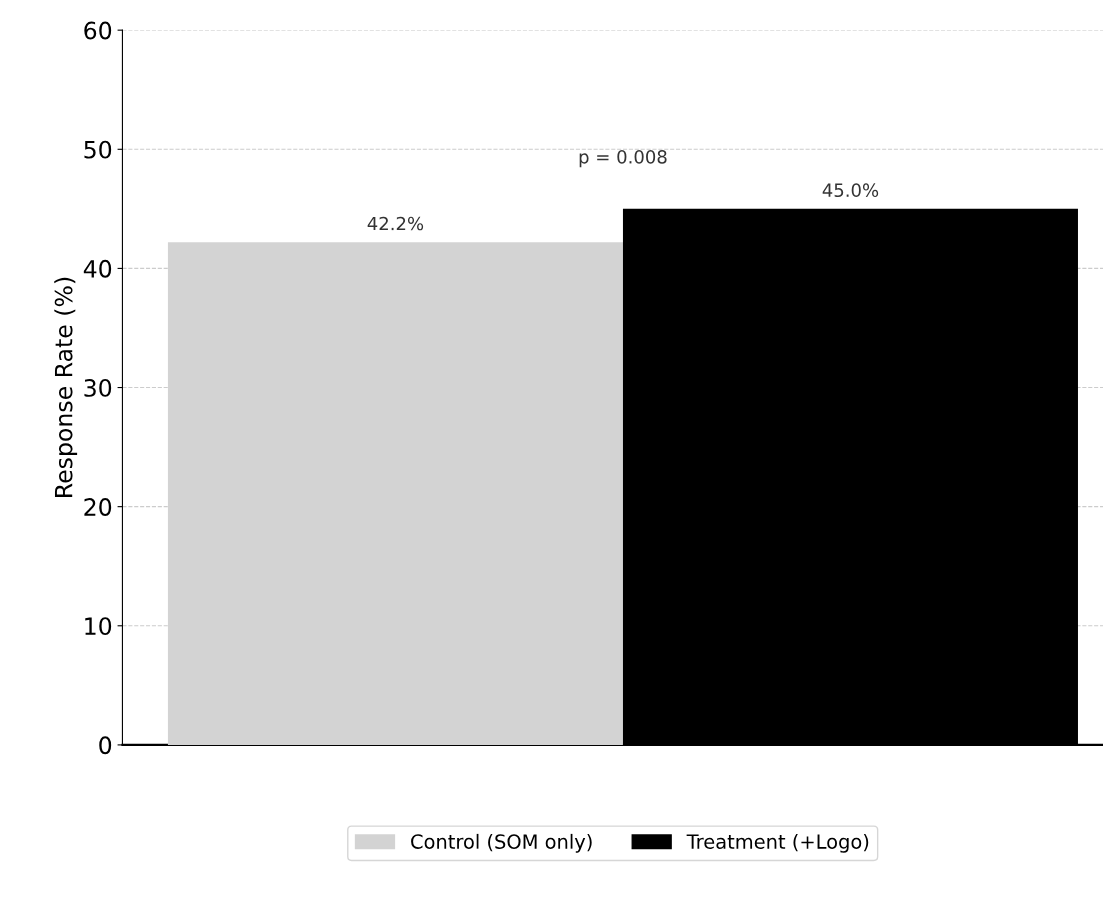 The image size is (1103, 914). Describe the element at coordinates (623, 159) in the screenshot. I see `annotation: p = 0.008` at that location.